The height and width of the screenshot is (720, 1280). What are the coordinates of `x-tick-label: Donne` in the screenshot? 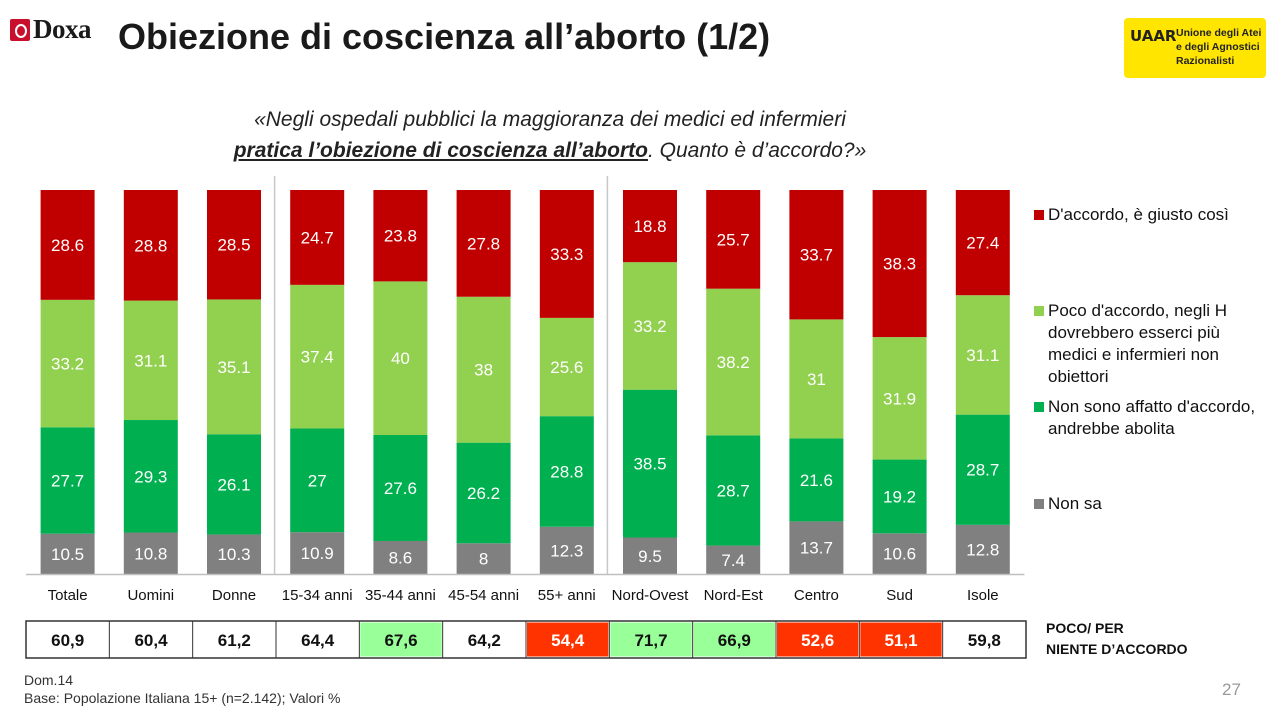 It's located at (234, 595).